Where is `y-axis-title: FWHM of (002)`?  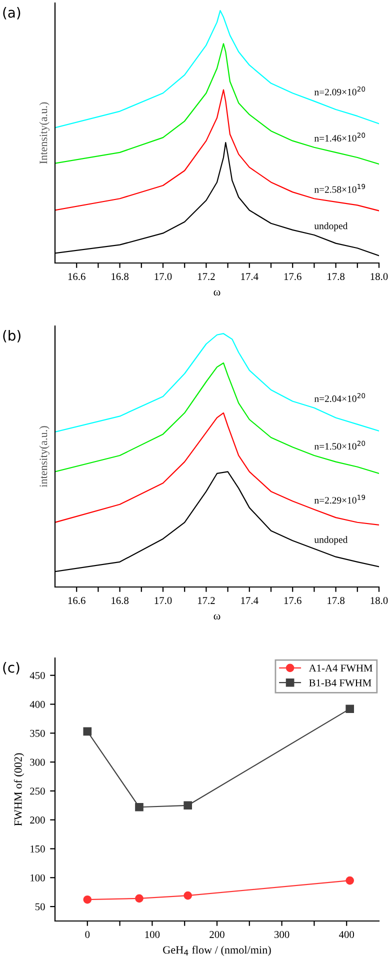 y-axis-title: FWHM of (002) is located at coordinates (19, 789).